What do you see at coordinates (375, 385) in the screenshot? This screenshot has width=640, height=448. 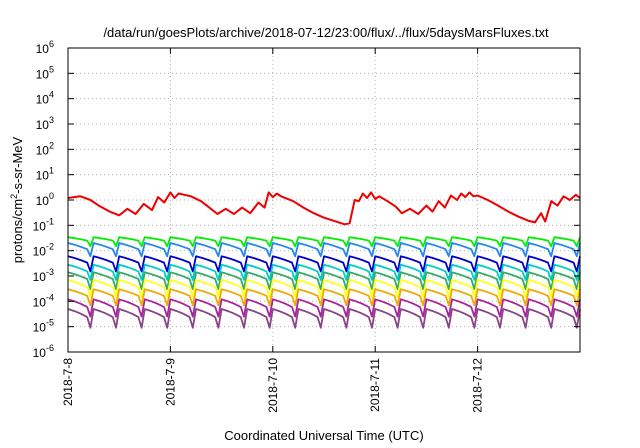 I see `x-tick-label: 2018-7-11` at bounding box center [375, 385].